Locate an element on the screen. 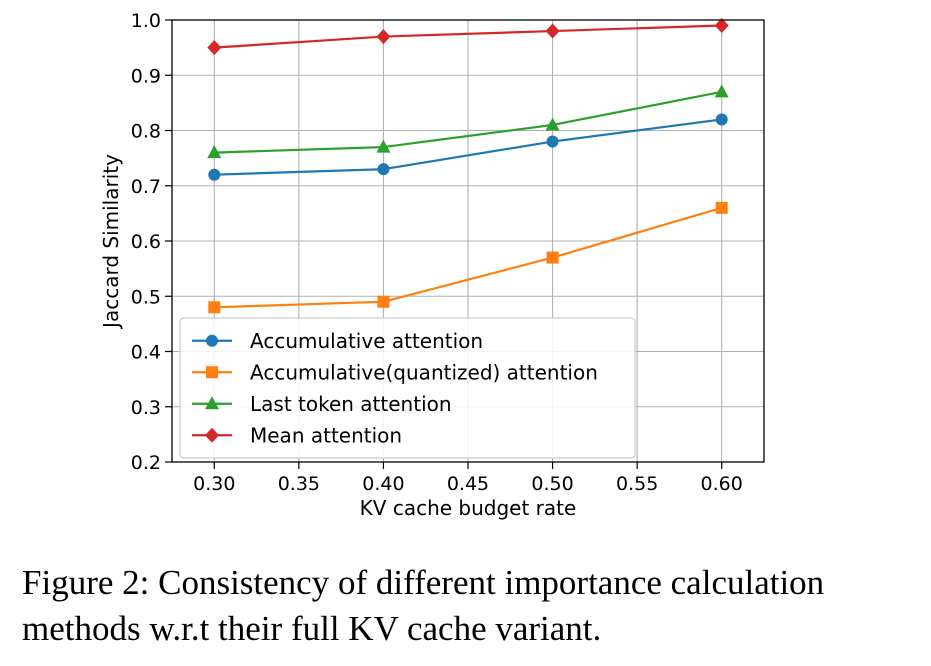 The width and height of the screenshot is (931, 666). y-tick-label: 0.6 is located at coordinates (146, 242).